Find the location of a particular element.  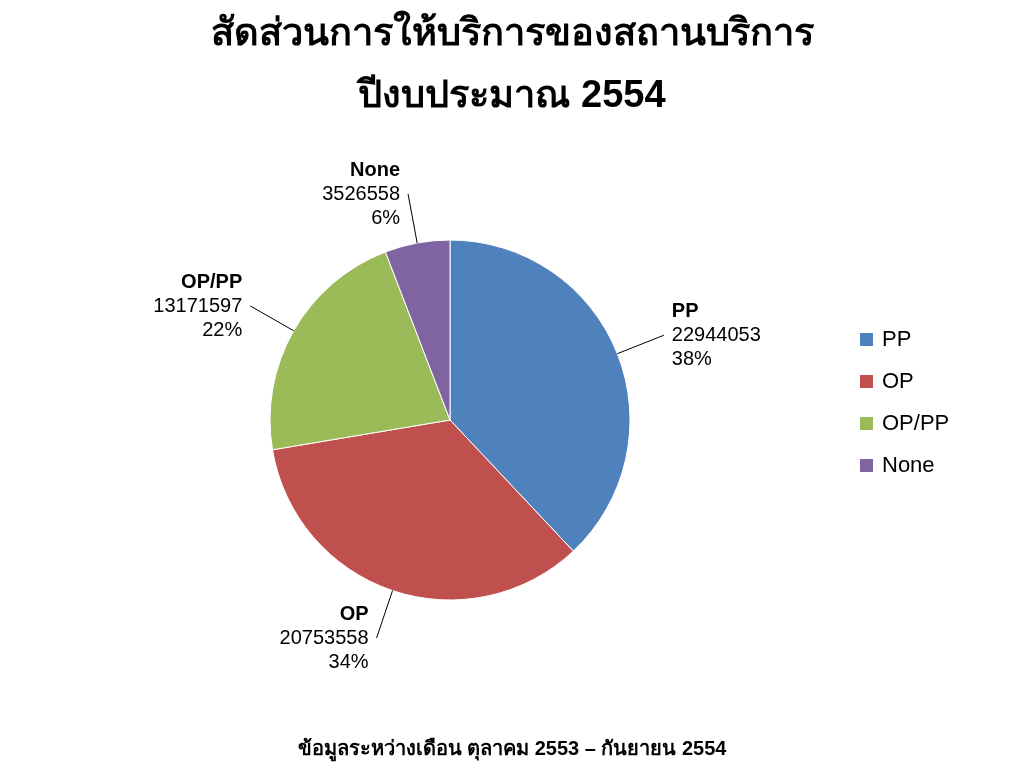

slice-label: PP is located at coordinates (685, 310).